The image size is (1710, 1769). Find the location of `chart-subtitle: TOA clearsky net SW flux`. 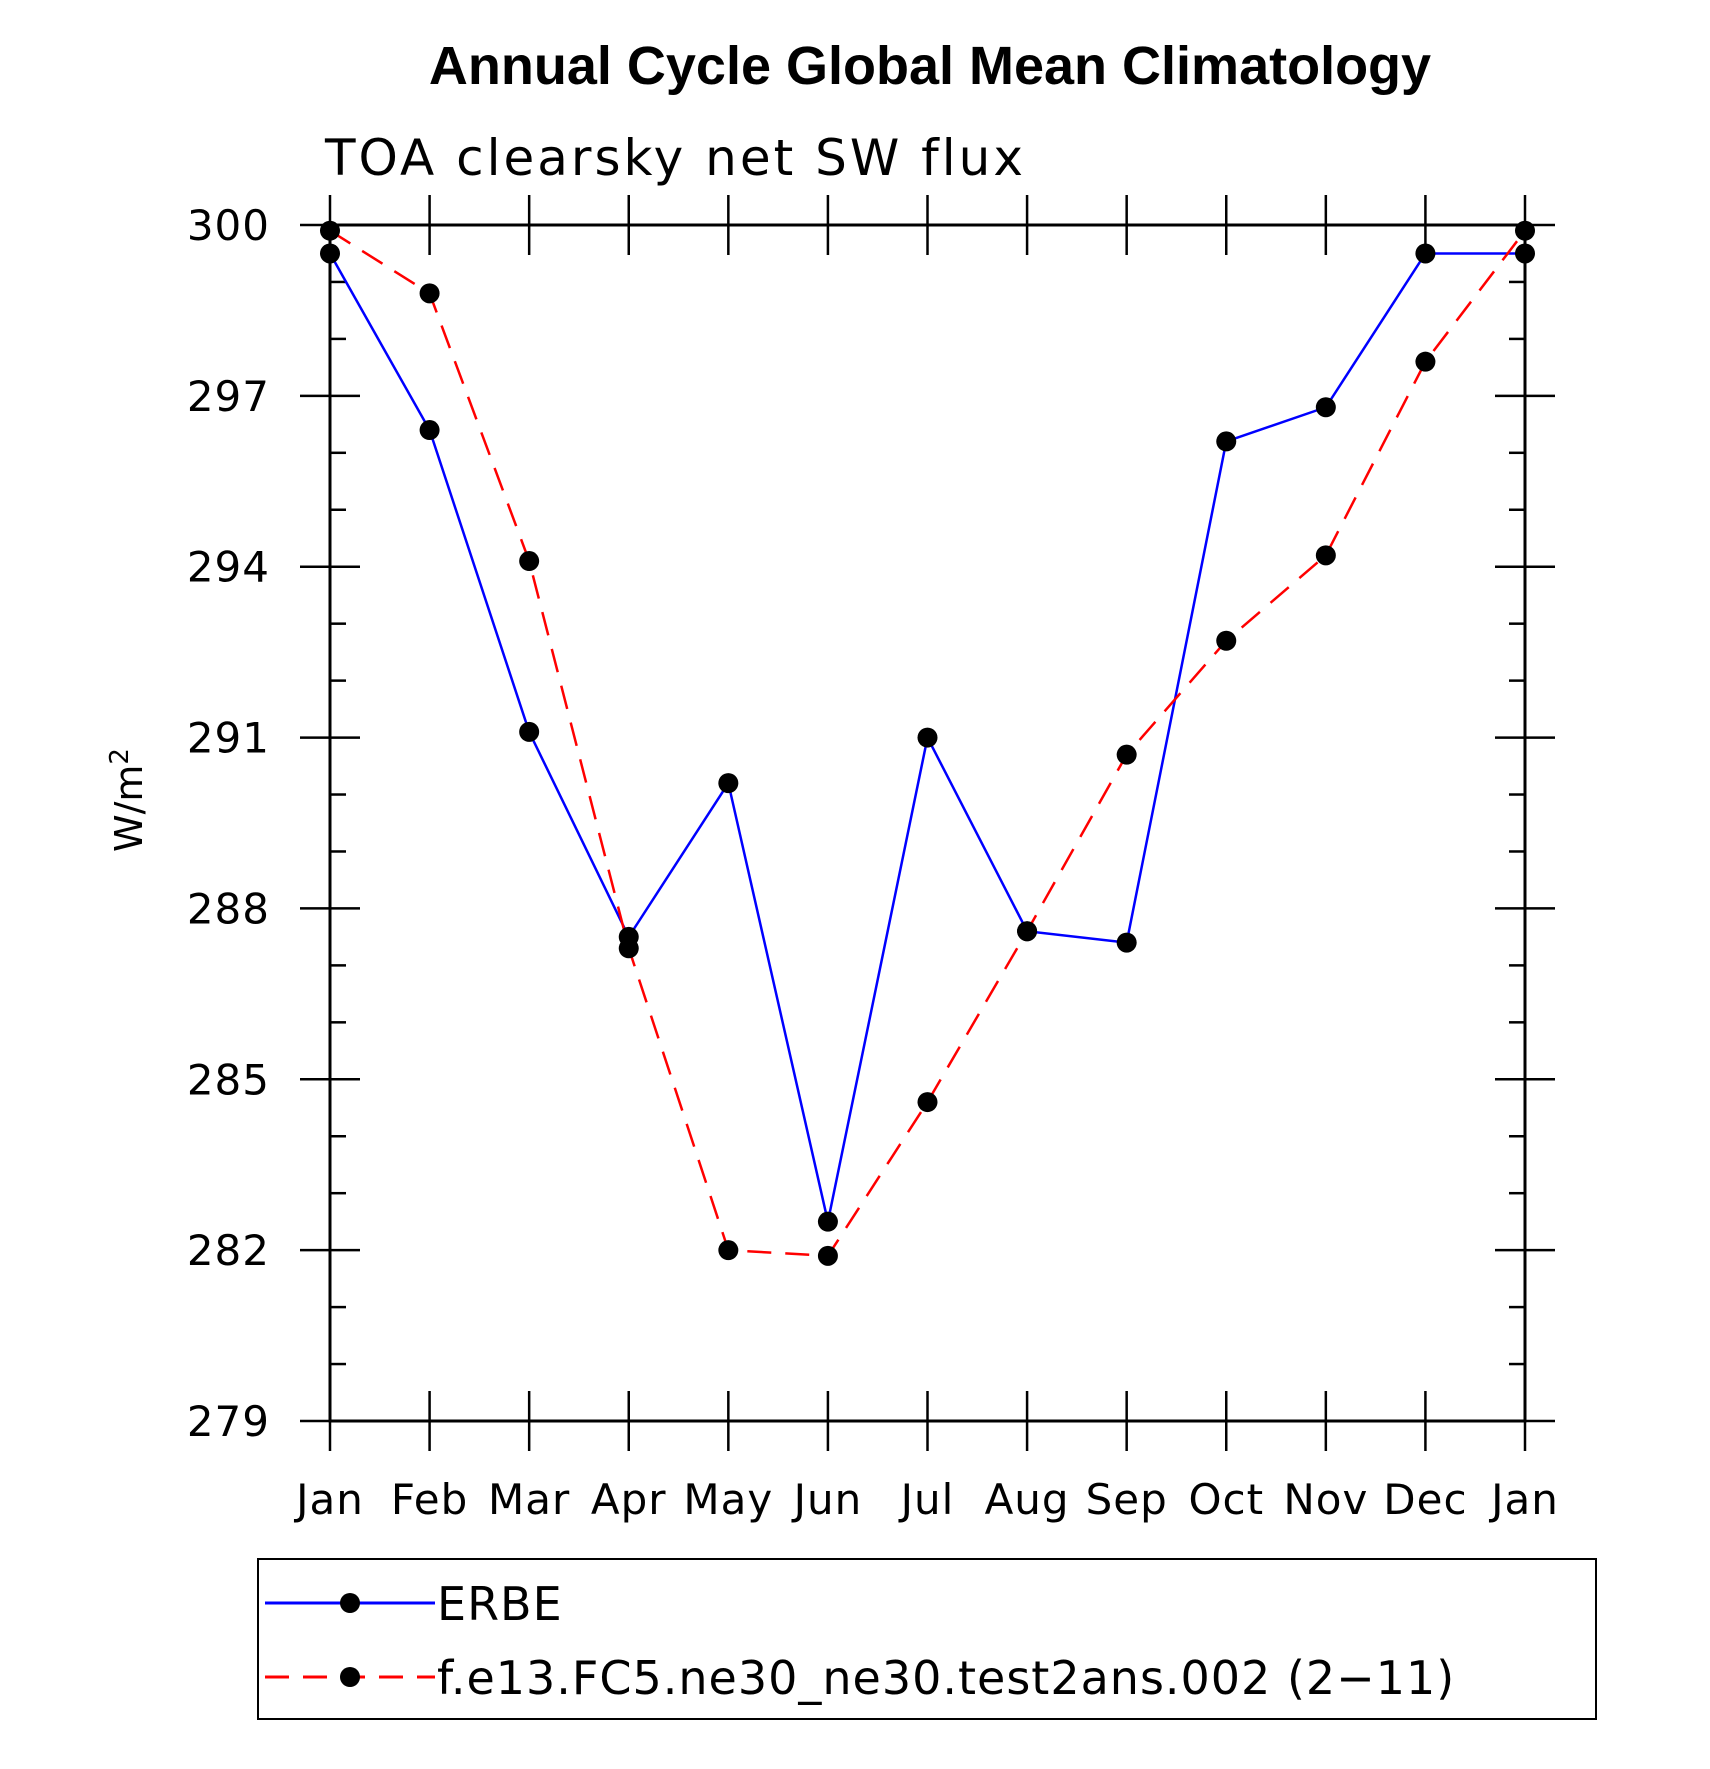

chart-subtitle: TOA clearsky net SW flux is located at coordinates (675, 158).